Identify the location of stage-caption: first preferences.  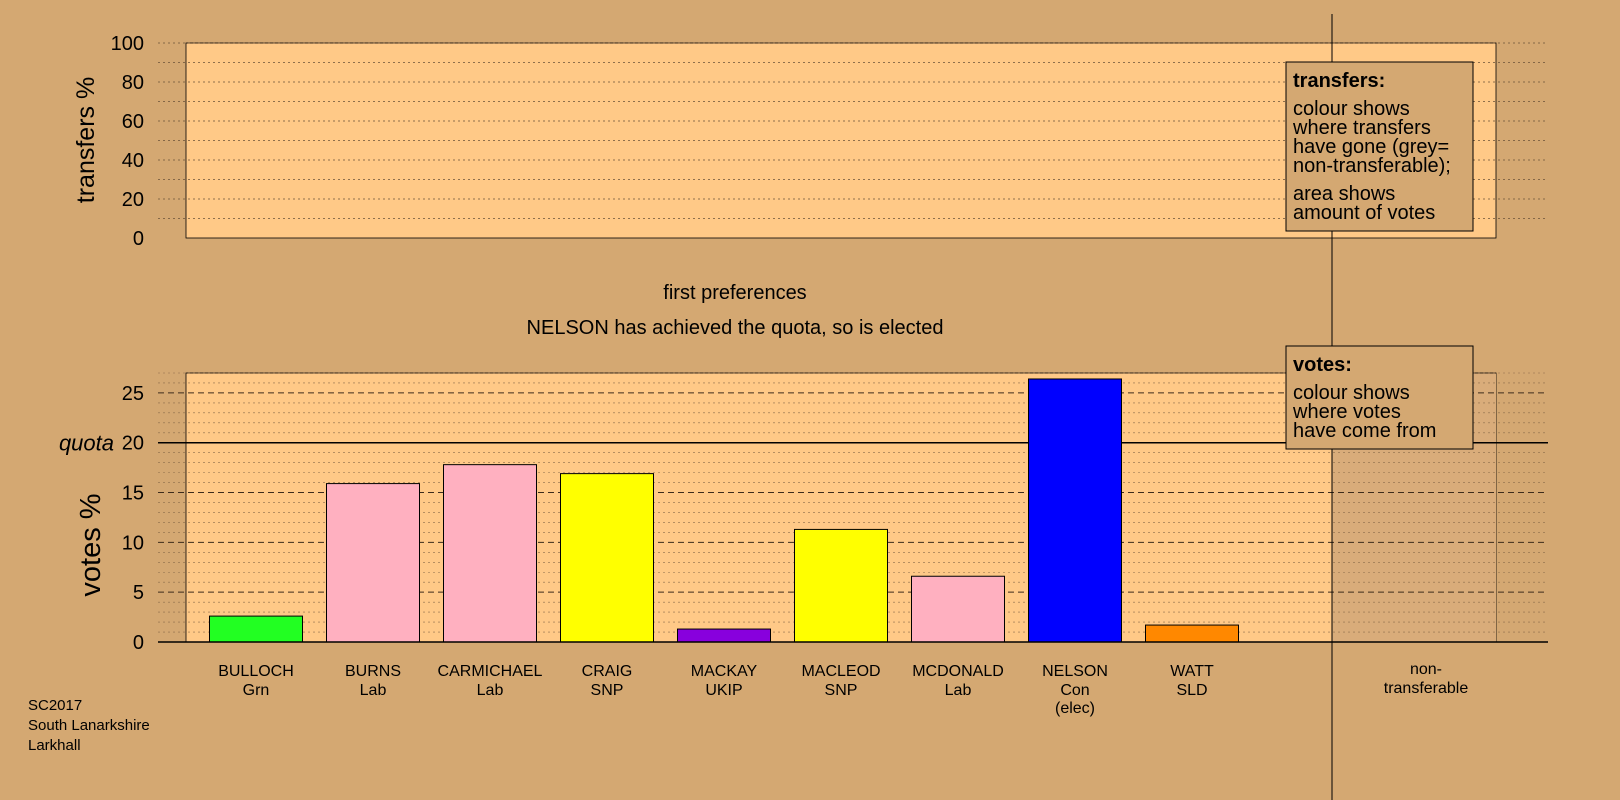
(734, 293).